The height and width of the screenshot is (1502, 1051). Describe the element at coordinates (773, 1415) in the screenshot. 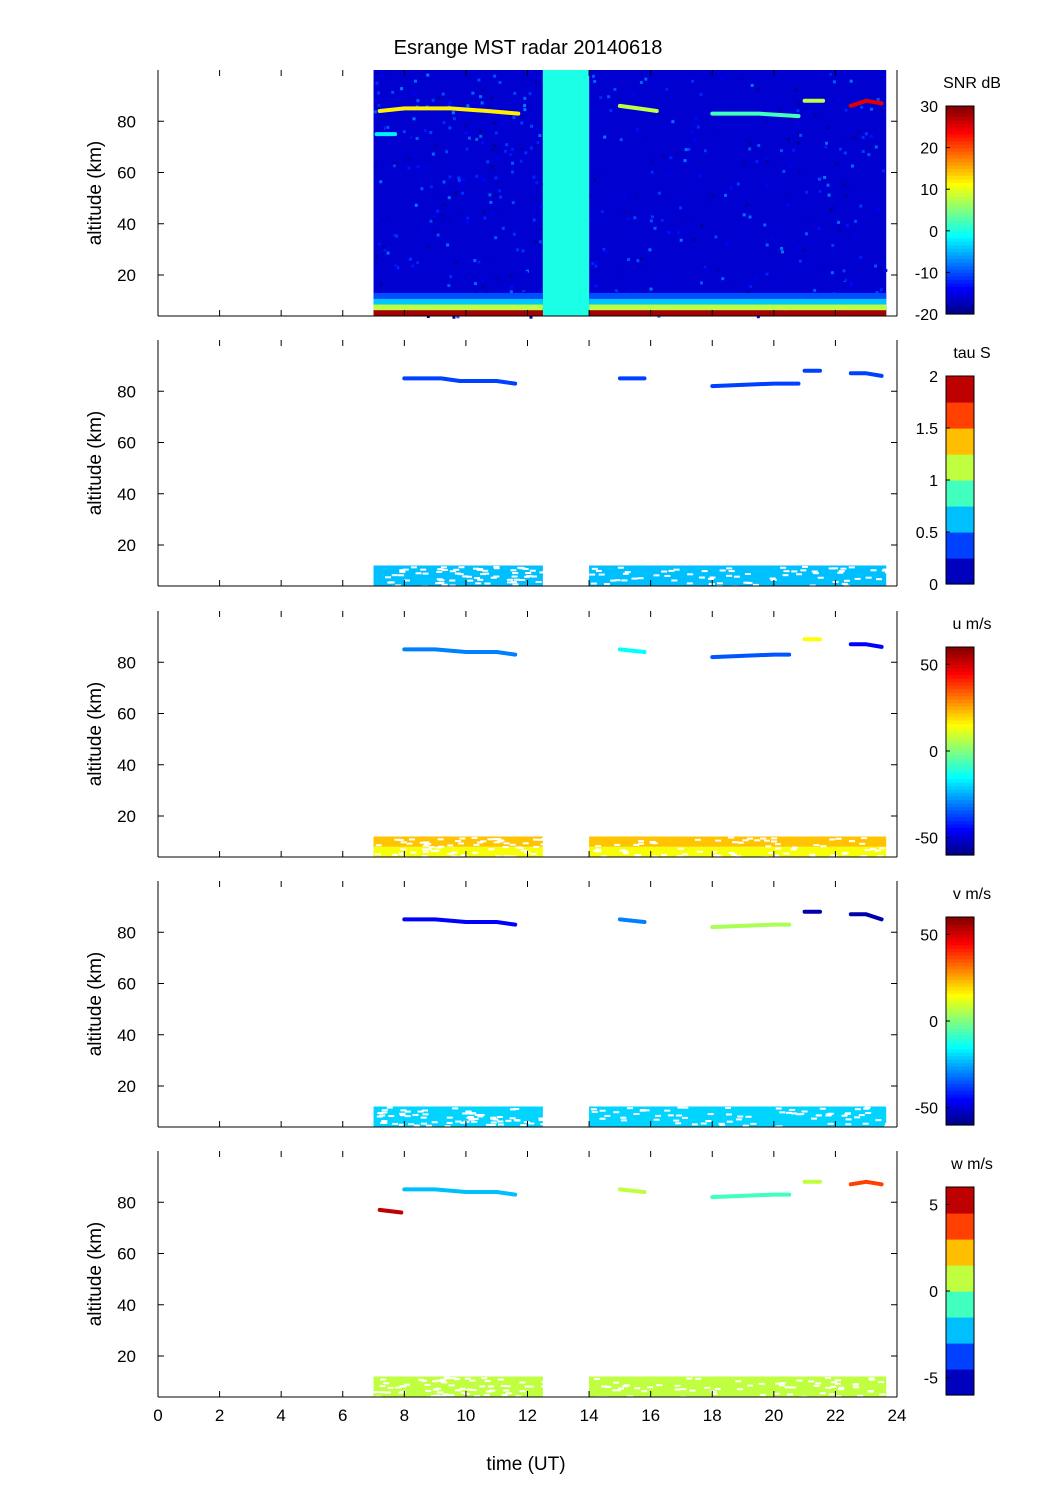

I see `x-tick-label: 20` at that location.